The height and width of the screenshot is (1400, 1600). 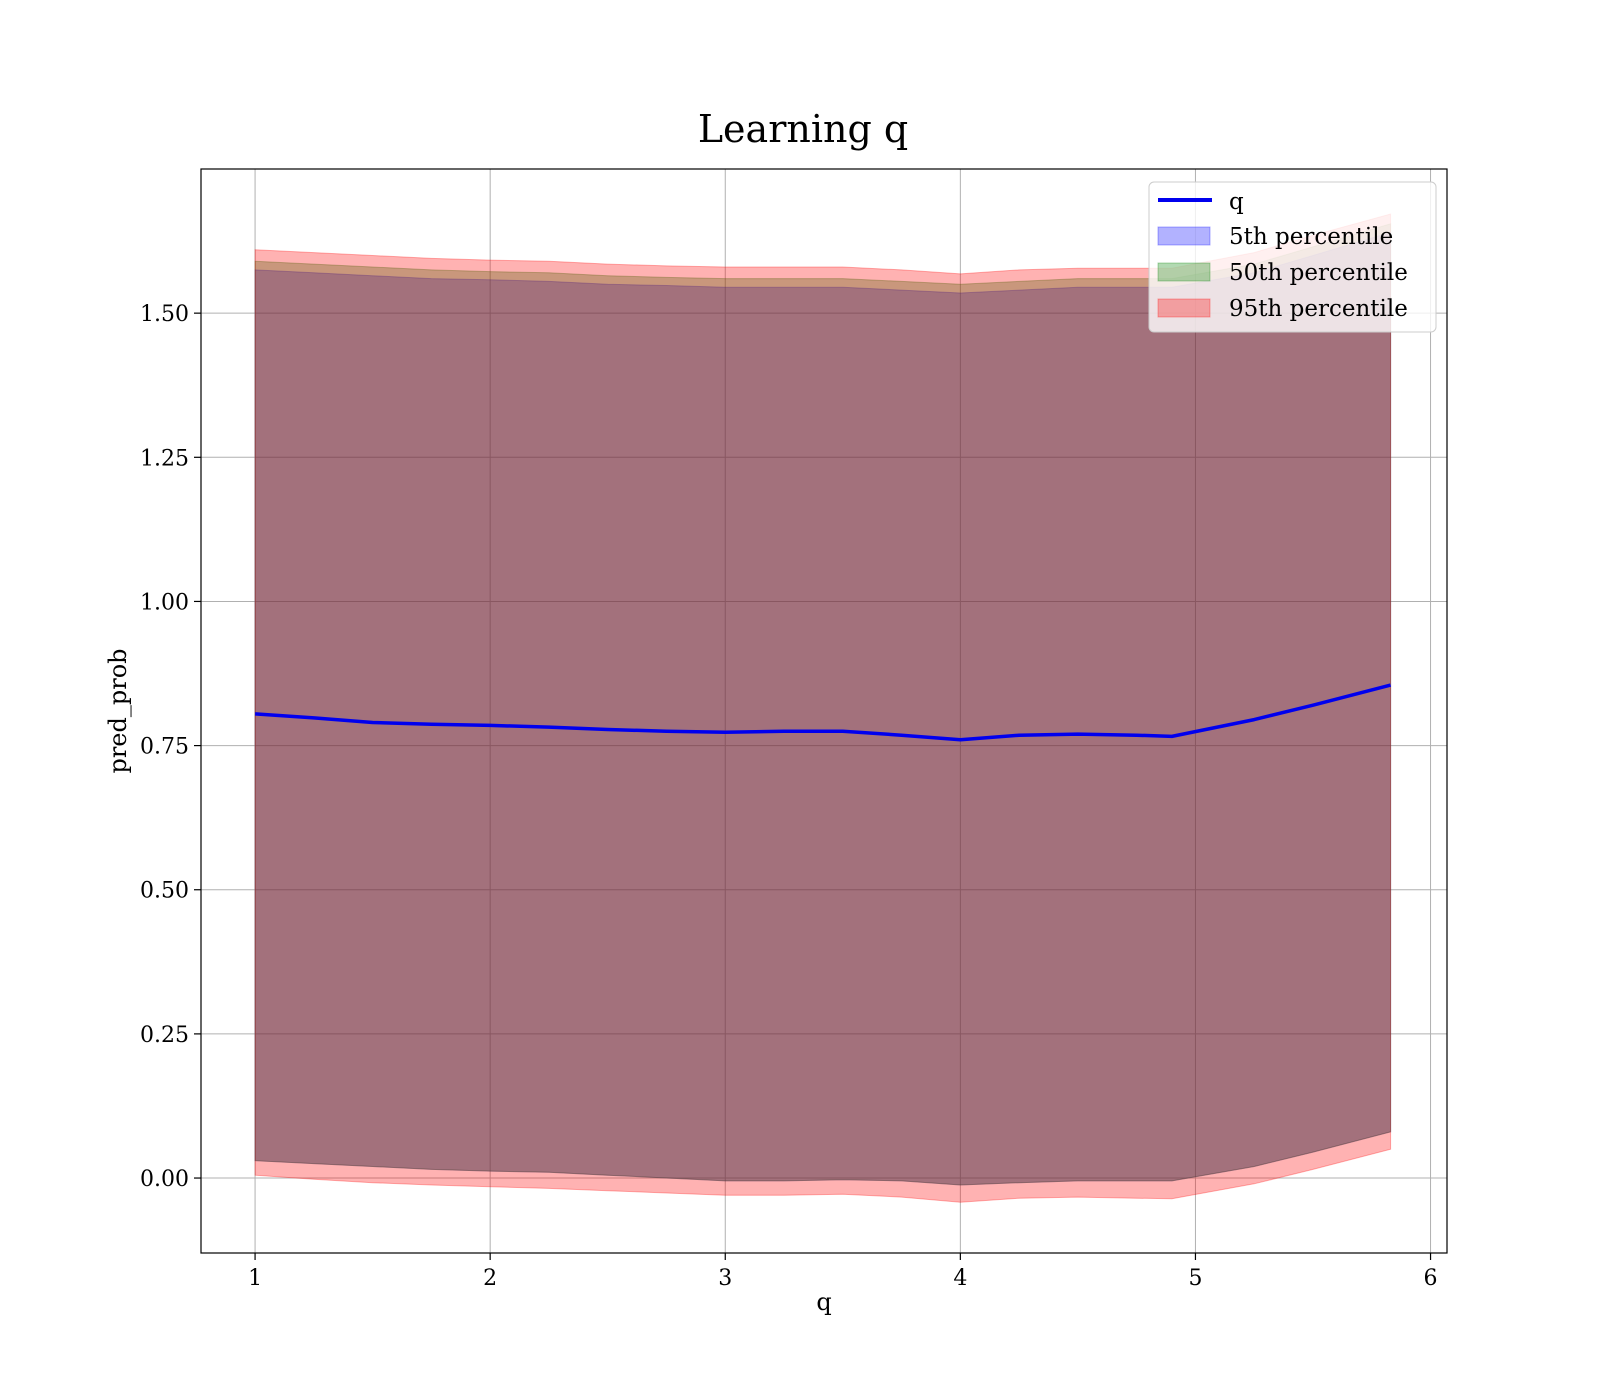 What do you see at coordinates (823, 1302) in the screenshot?
I see `x-axis-label: q` at bounding box center [823, 1302].